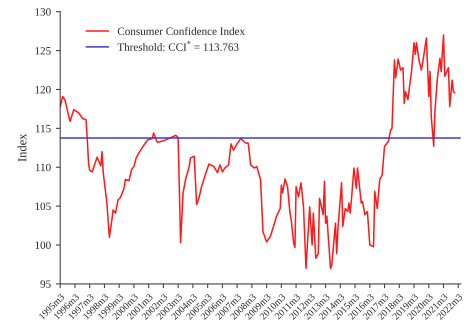 The width and height of the screenshot is (474, 334). Describe the element at coordinates (43, 12) in the screenshot. I see `y-tick-label: 130` at that location.